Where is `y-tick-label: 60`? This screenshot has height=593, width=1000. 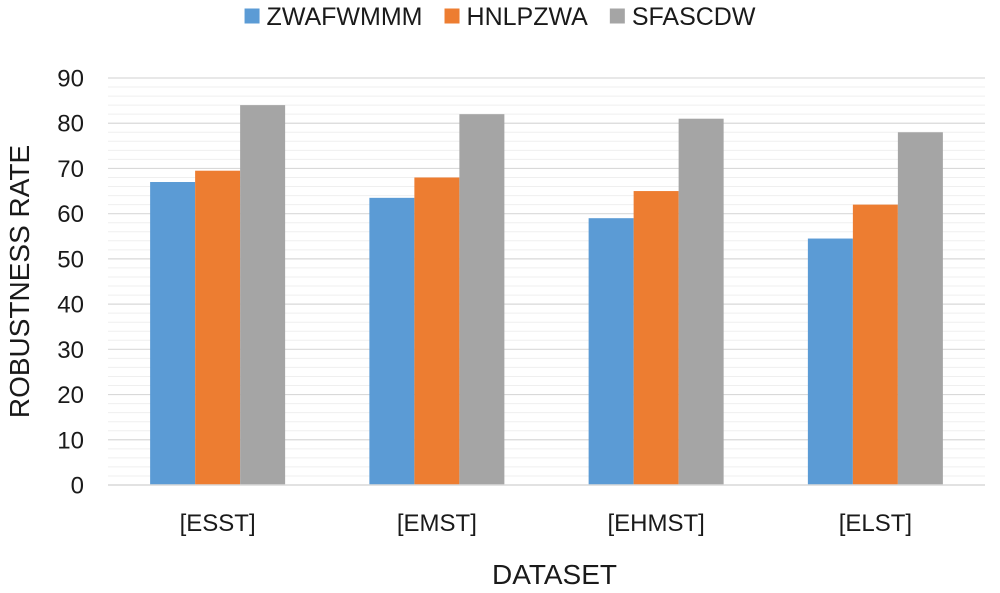
y-tick-label: 60 is located at coordinates (70, 214).